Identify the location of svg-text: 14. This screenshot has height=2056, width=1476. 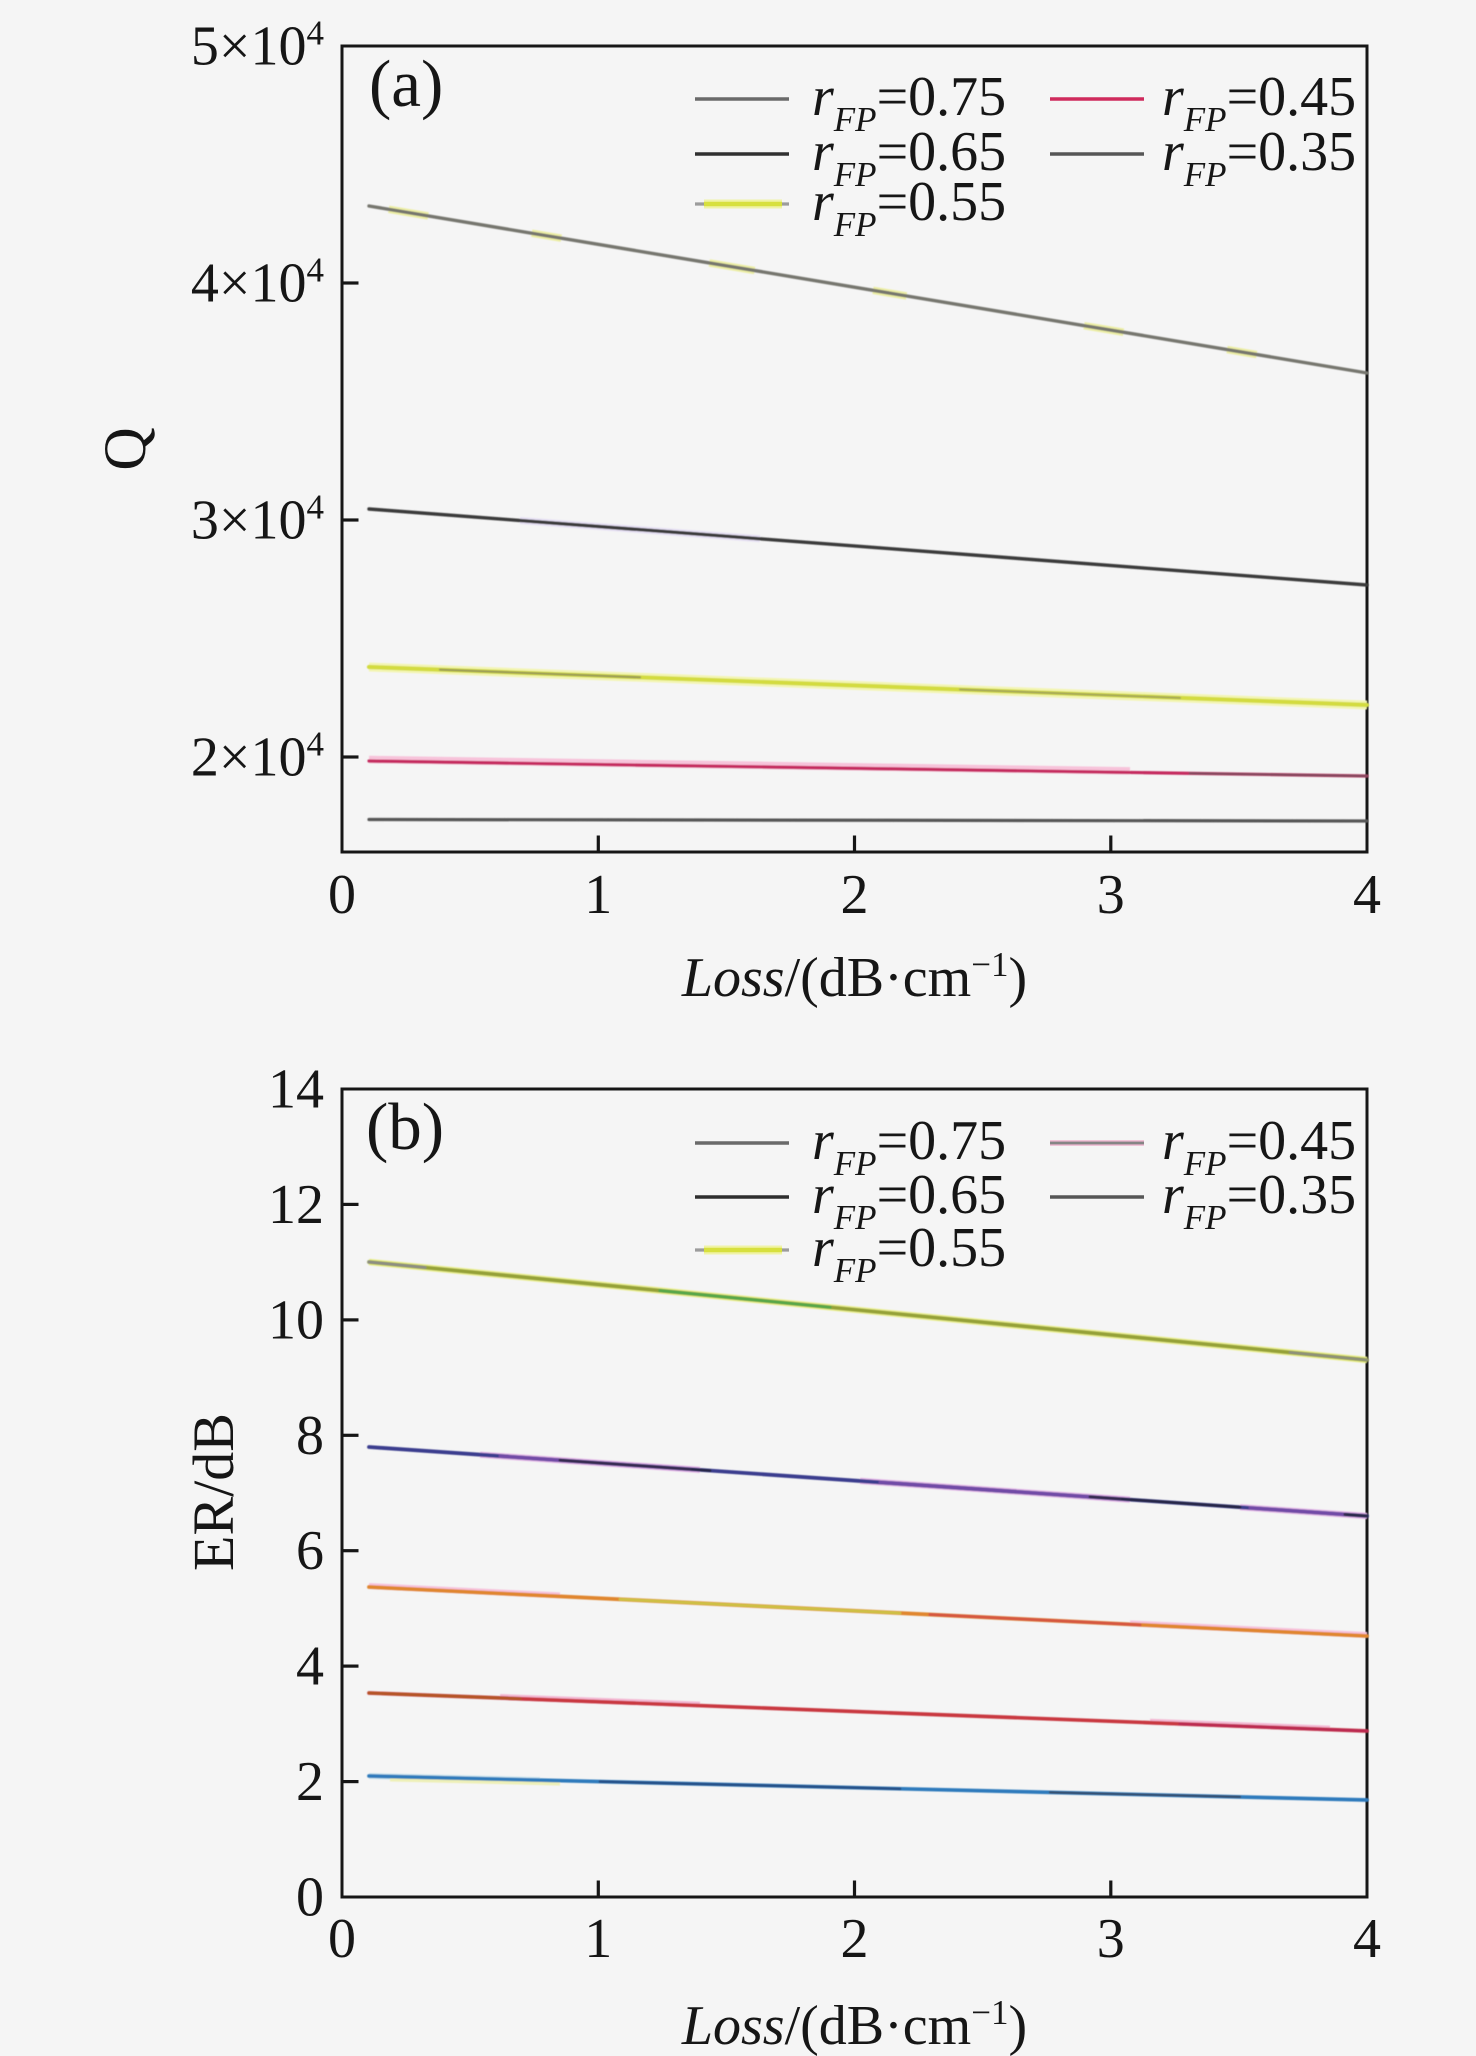
(296, 1090).